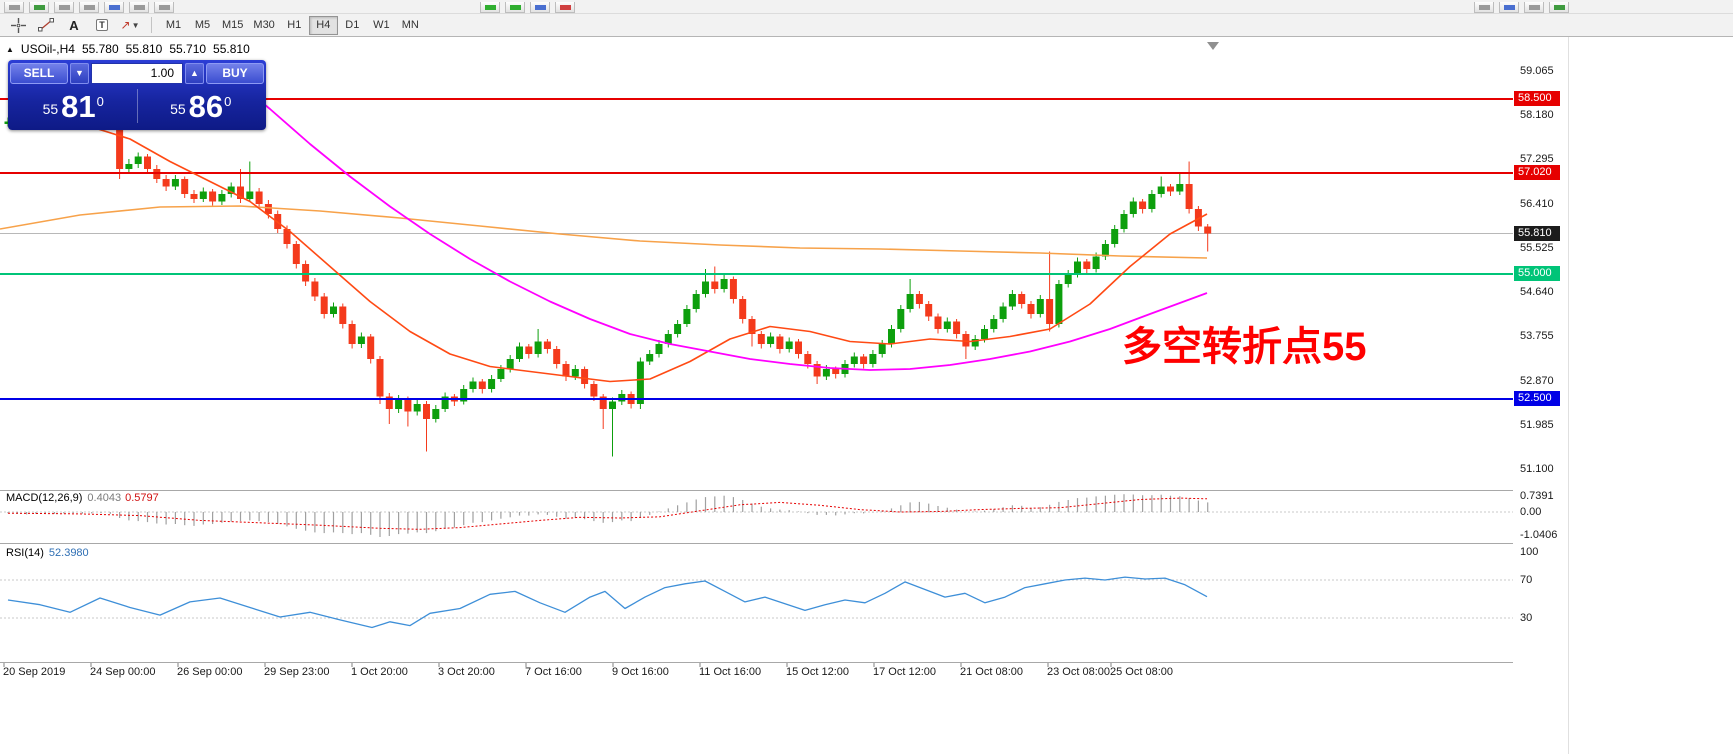 Image resolution: width=1733 pixels, height=754 pixels. I want to click on text-tool-button: A, so click(74, 25).